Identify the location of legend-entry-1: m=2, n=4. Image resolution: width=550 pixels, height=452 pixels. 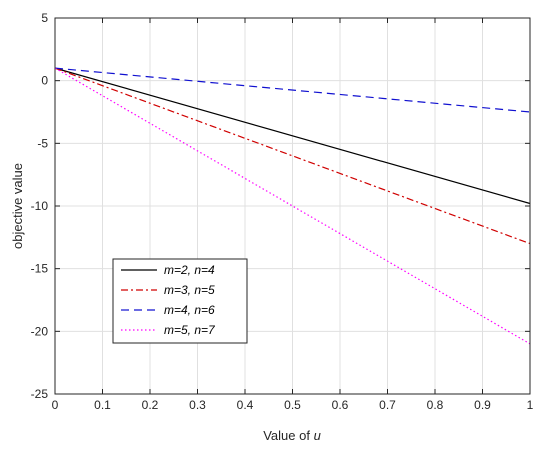
(189, 270).